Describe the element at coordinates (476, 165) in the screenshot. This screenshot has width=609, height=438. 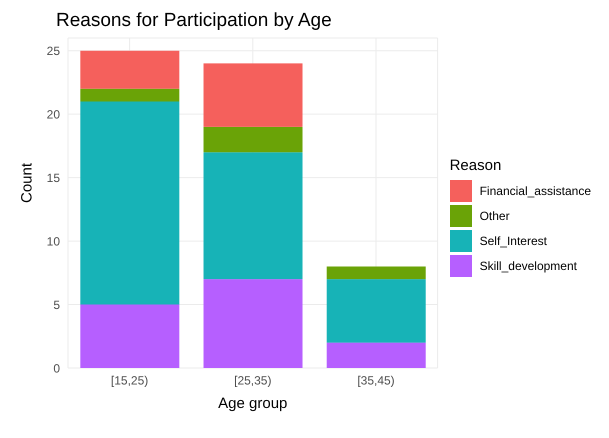
I see `legend-title: Reason` at that location.